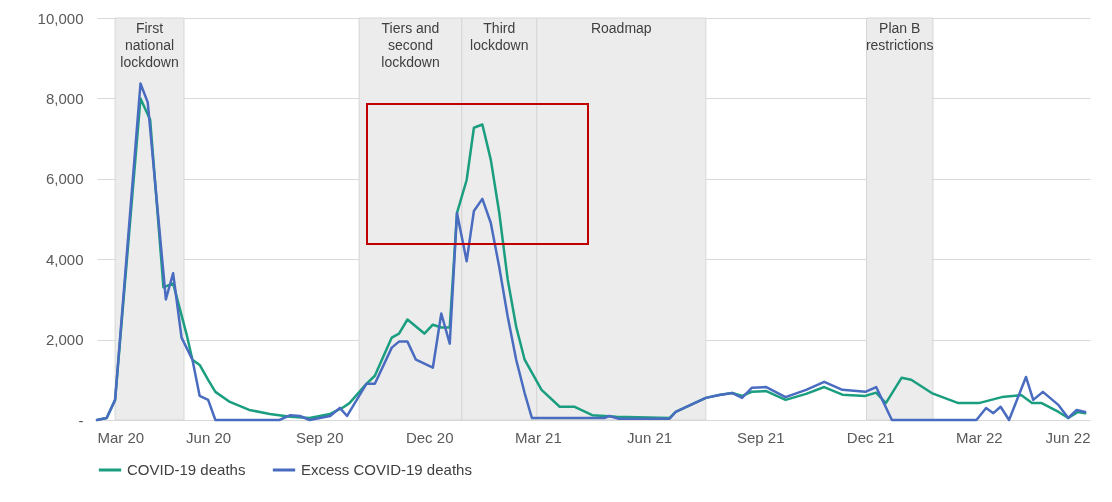 This screenshot has height=502, width=1112. What do you see at coordinates (64, 259) in the screenshot?
I see `y-tick-label: 4,000` at bounding box center [64, 259].